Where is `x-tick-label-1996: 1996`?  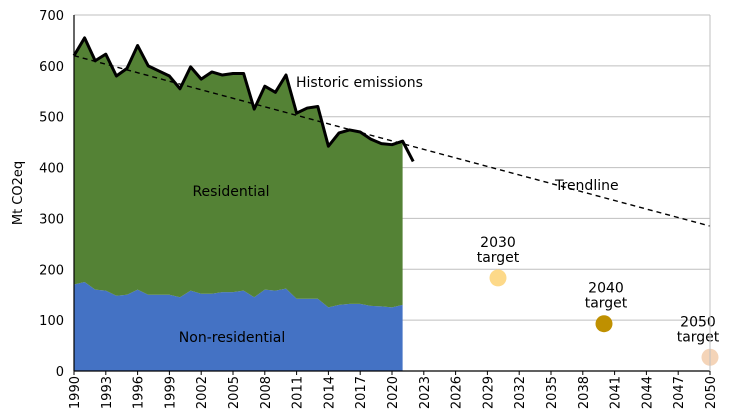
x-tick-label-1996: 1996 is located at coordinates (139, 392).